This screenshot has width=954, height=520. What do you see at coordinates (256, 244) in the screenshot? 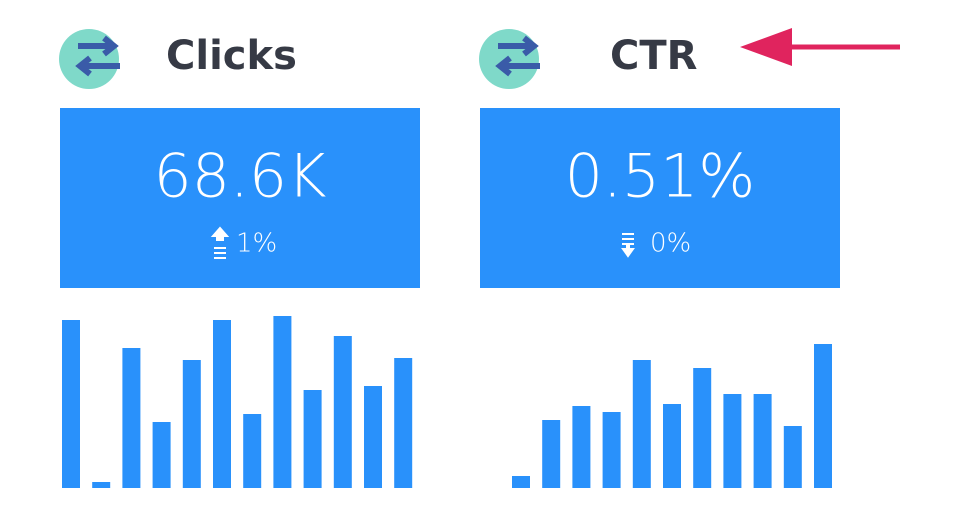
I see `kpi-change: 1%` at bounding box center [256, 244].